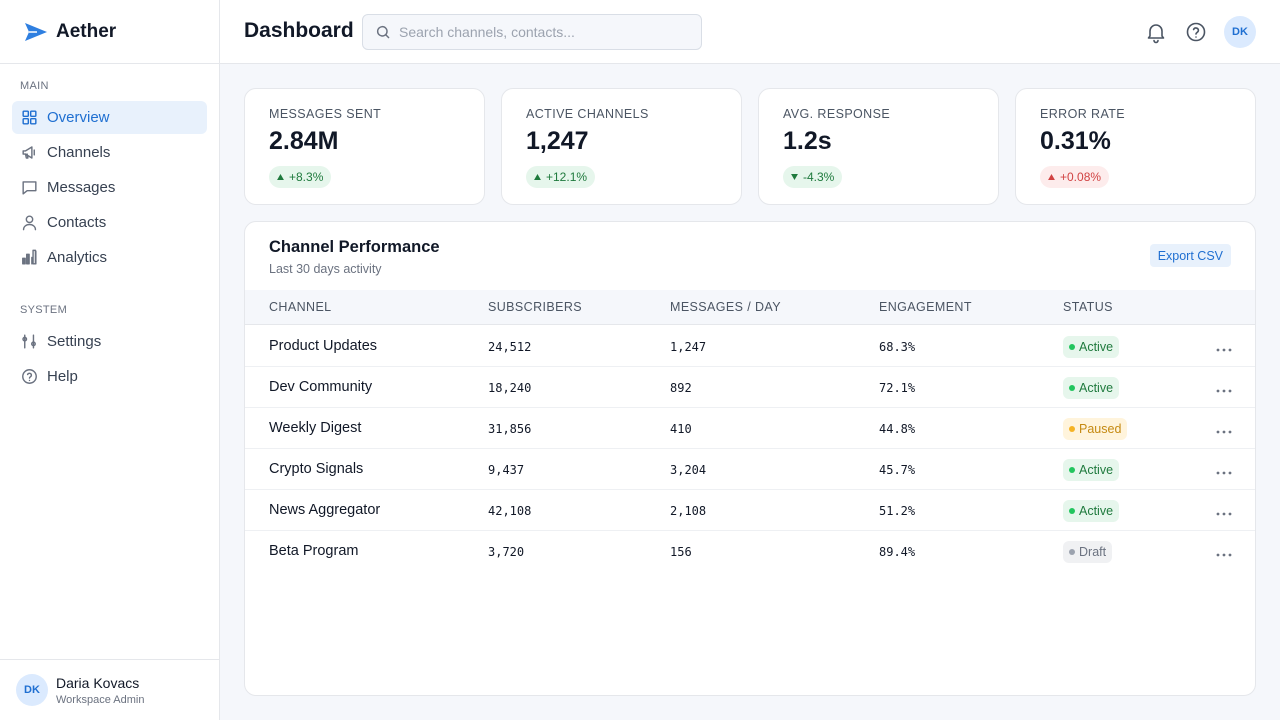  Describe the element at coordinates (314, 551) in the screenshot. I see `table-cell: Beta Program` at that location.